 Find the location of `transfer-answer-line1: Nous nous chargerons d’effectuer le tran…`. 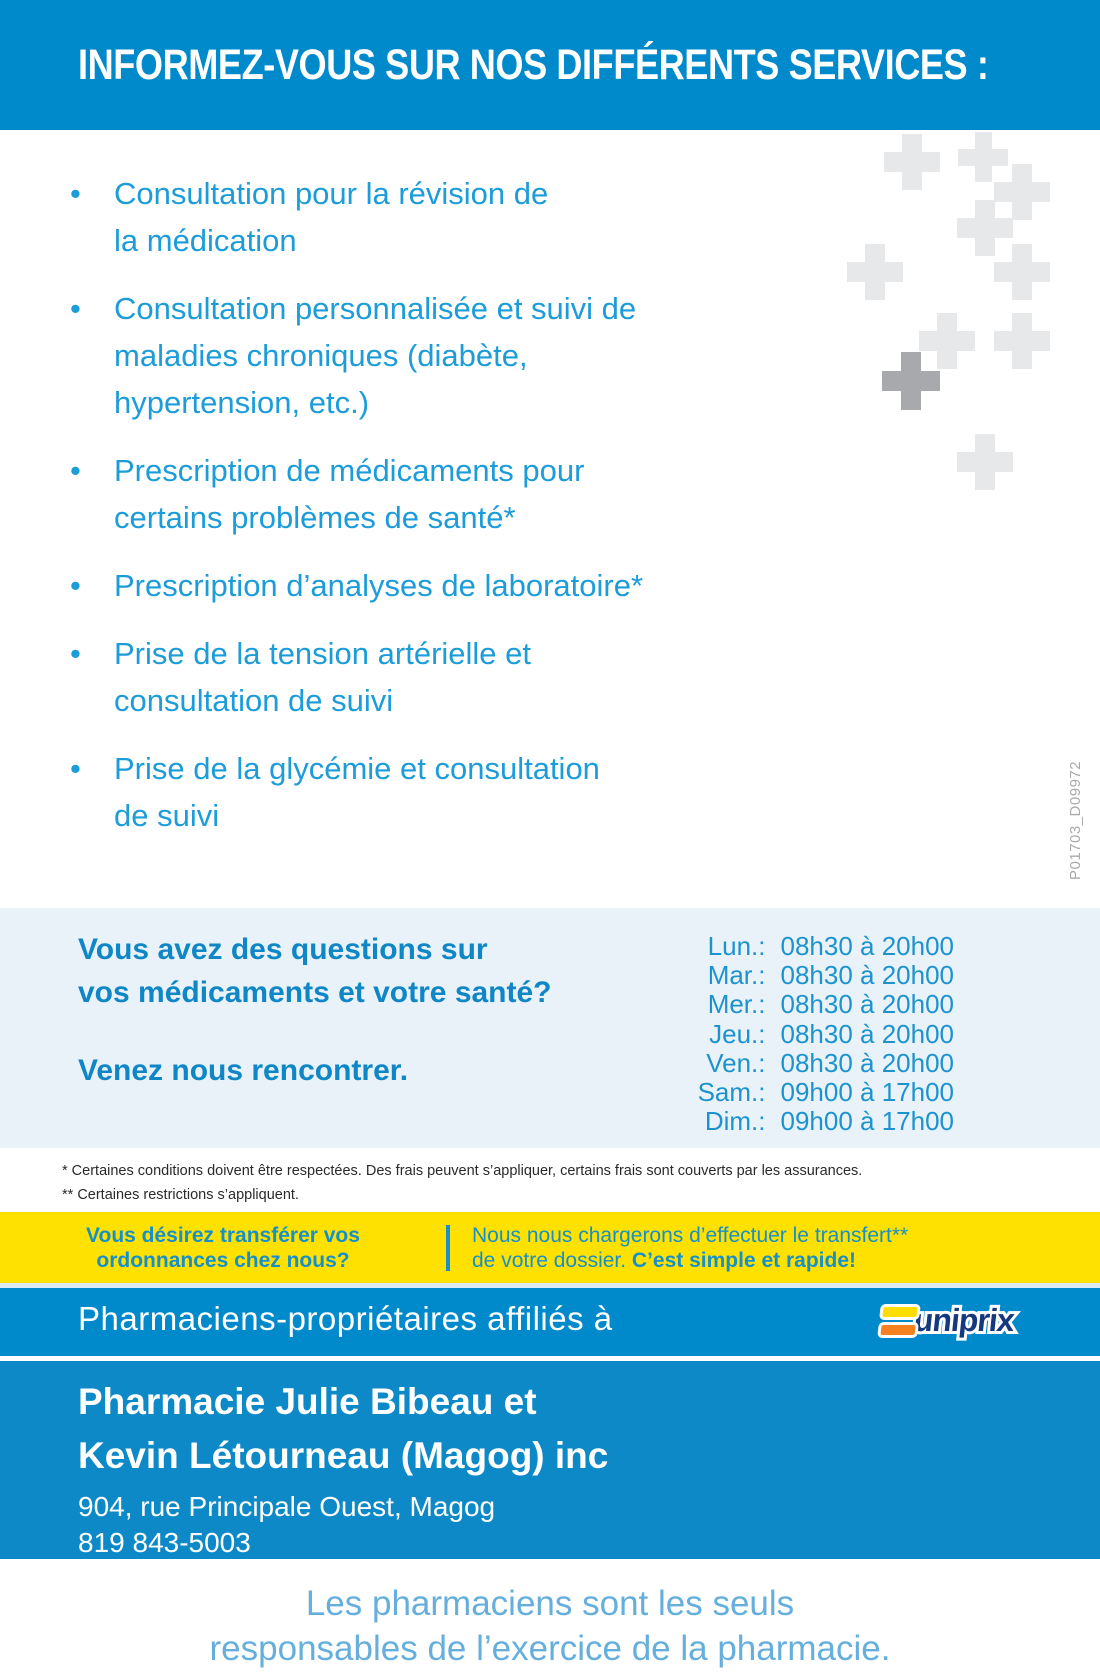

transfer-answer-line1: Nous nous chargerons d’effectuer le tran… is located at coordinates (690, 1235).